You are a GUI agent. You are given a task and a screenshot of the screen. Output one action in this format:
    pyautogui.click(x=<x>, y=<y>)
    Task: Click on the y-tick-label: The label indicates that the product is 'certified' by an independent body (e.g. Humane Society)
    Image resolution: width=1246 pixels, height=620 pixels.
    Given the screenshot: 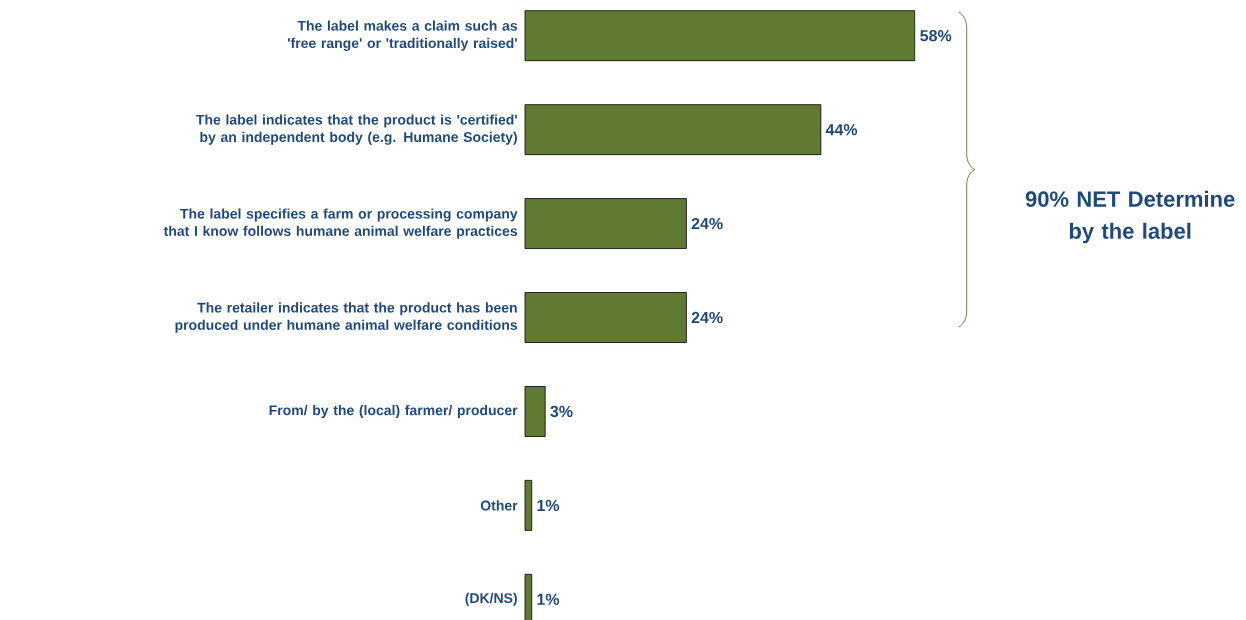 What is the action you would take?
    pyautogui.click(x=356, y=129)
    